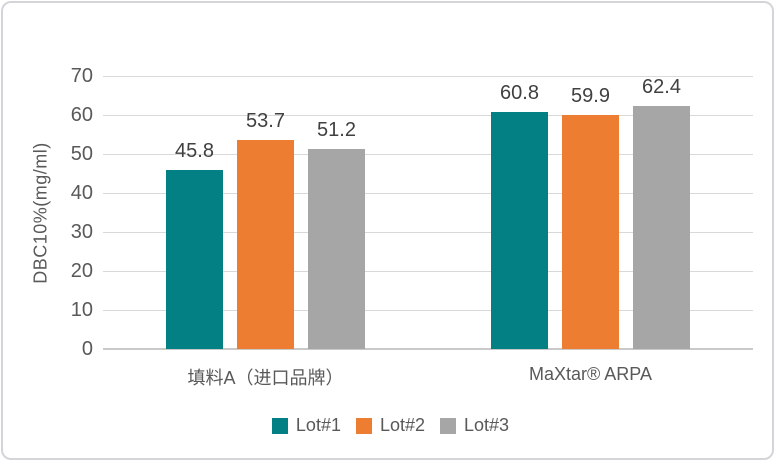 The height and width of the screenshot is (464, 775). Describe the element at coordinates (81, 76) in the screenshot. I see `y-tick-label: 70` at that location.